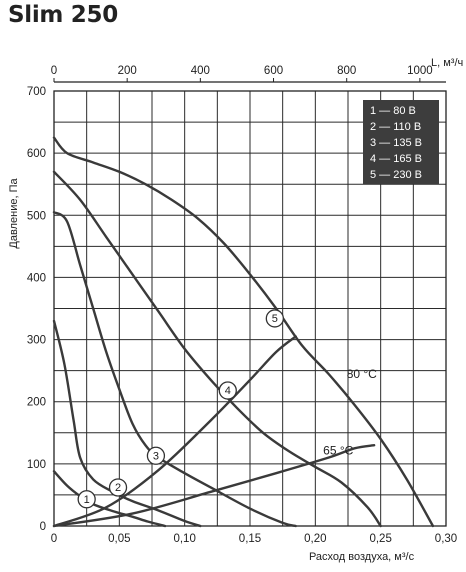  What do you see at coordinates (54, 539) in the screenshot?
I see `x-tick-label: 0` at bounding box center [54, 539].